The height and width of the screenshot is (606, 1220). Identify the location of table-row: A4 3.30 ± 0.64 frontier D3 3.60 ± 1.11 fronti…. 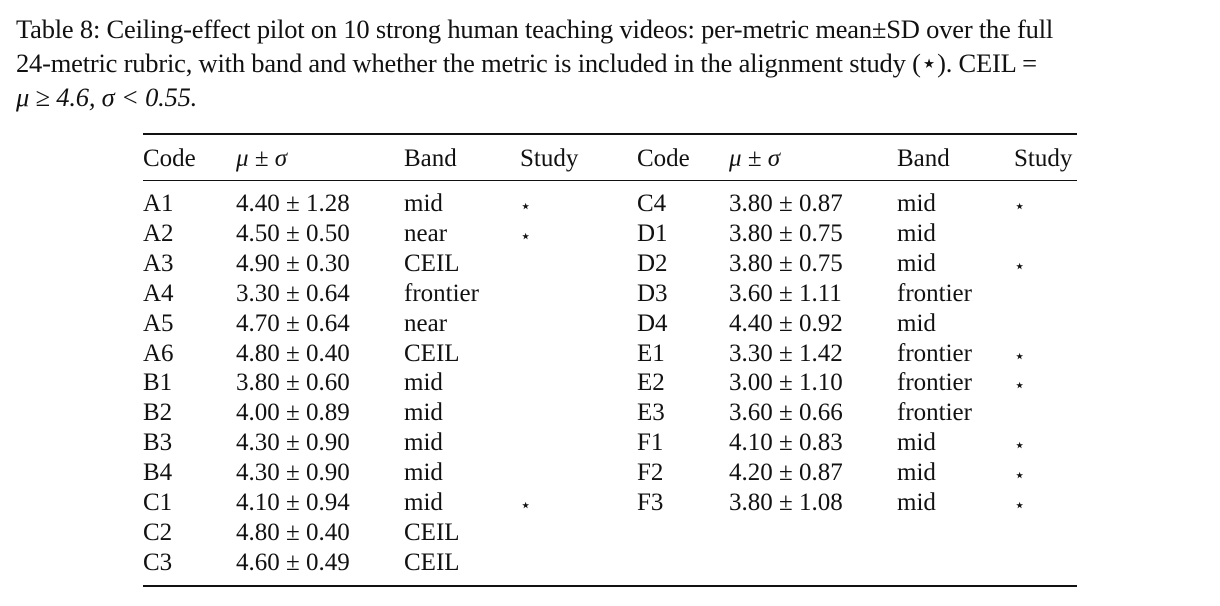
(610, 294).